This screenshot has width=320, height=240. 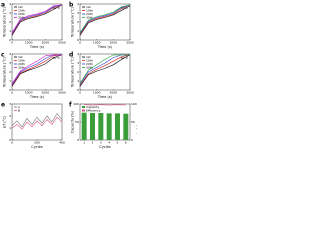 I want to click on x-tick-label: 4, so click(x=109, y=143).